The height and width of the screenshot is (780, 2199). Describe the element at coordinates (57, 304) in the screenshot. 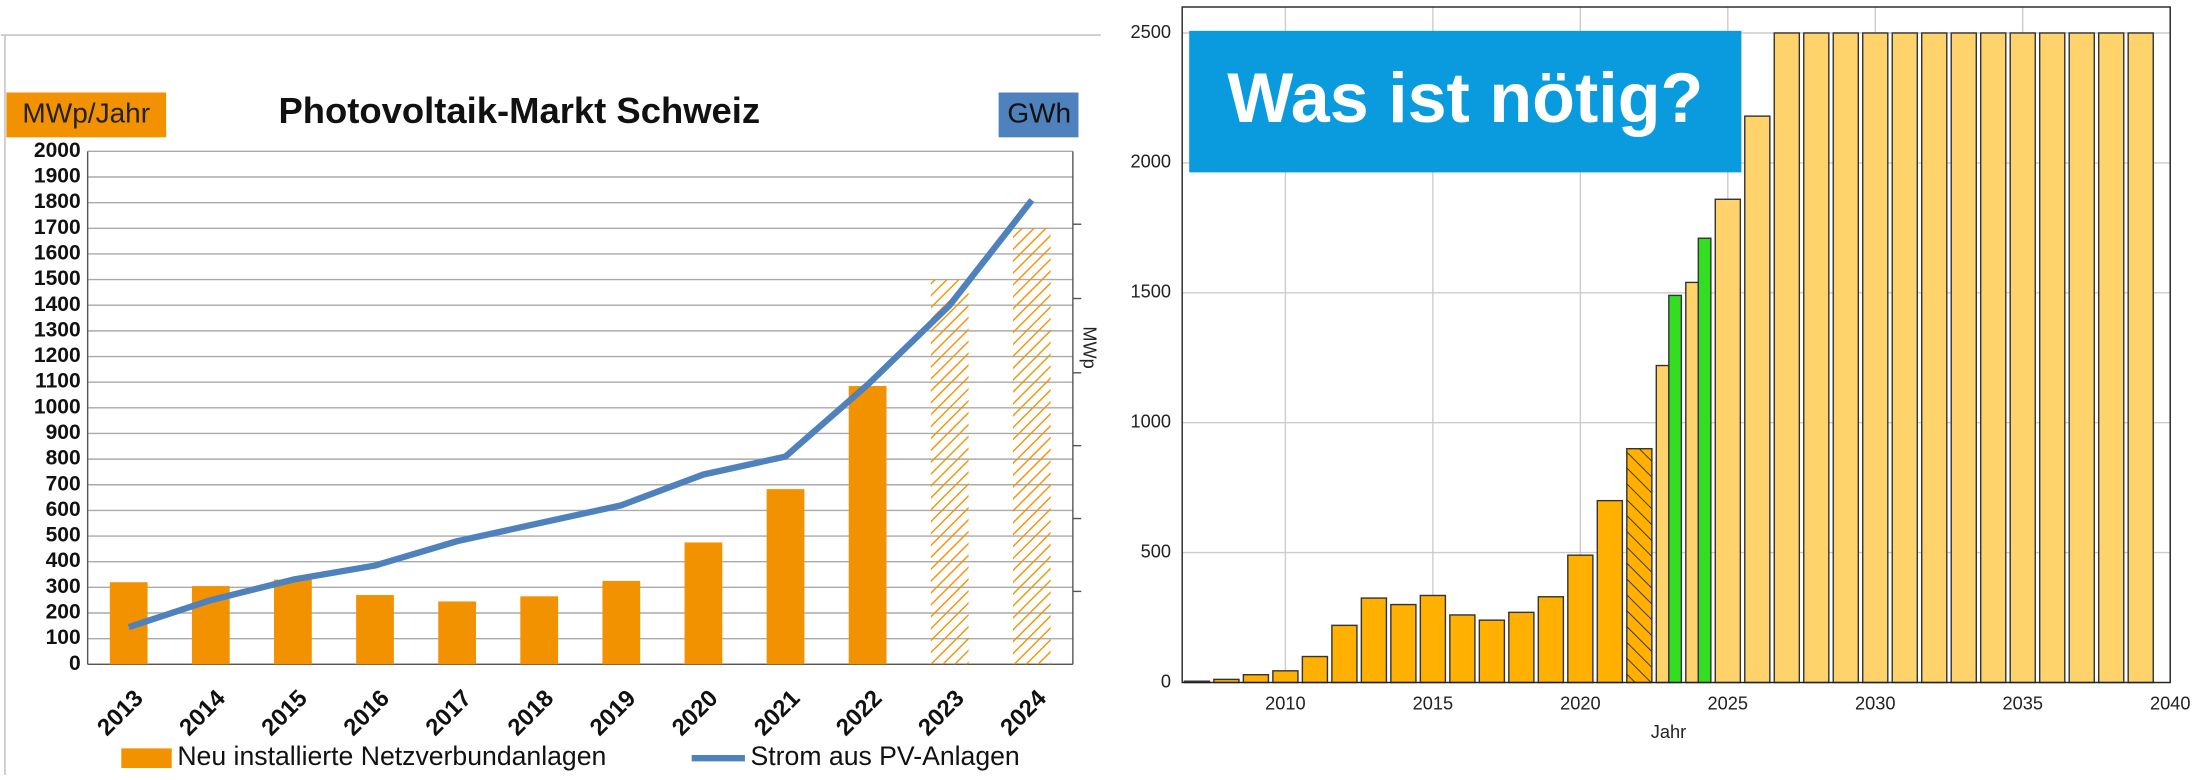

I see `y-tick-label: 1400` at that location.